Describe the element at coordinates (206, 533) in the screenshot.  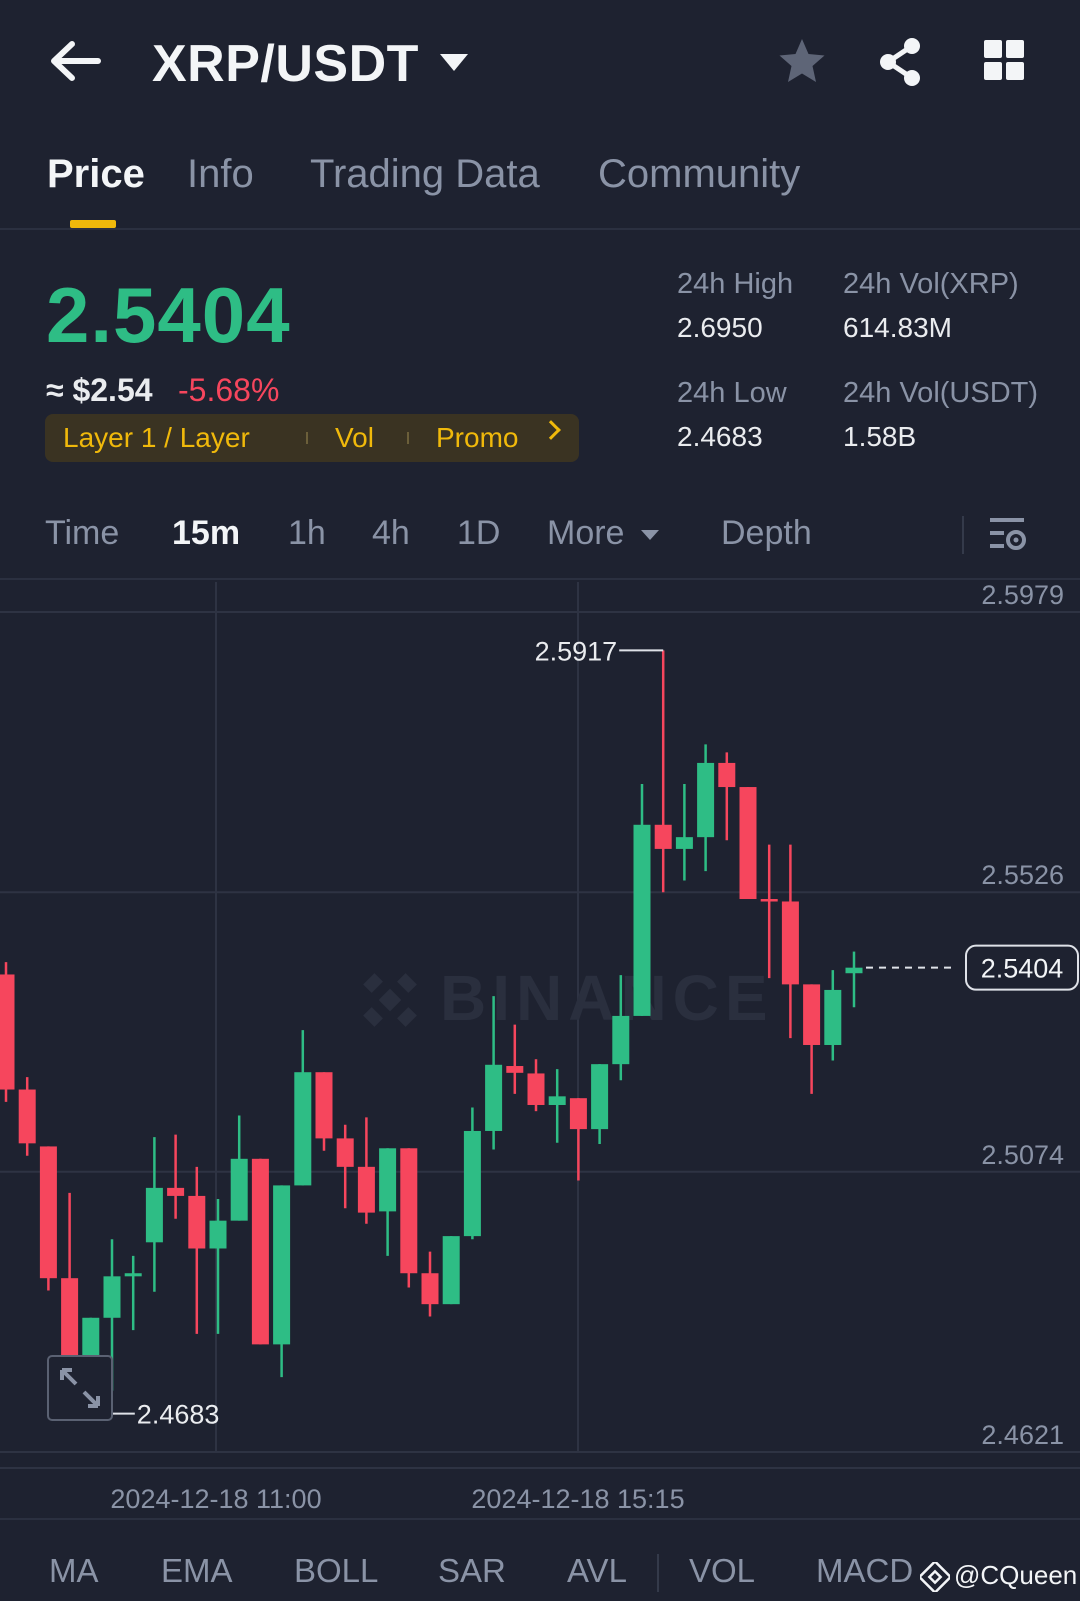
I see `interval-15m: 15m` at that location.